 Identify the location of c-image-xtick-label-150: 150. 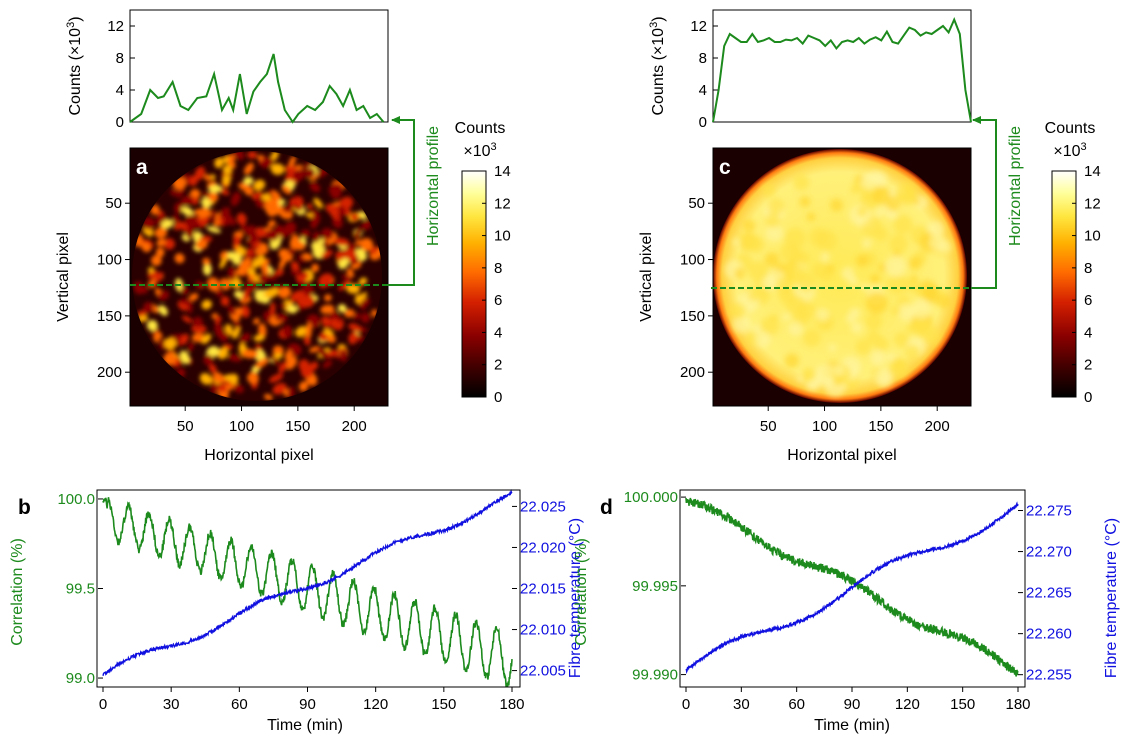
(880, 426).